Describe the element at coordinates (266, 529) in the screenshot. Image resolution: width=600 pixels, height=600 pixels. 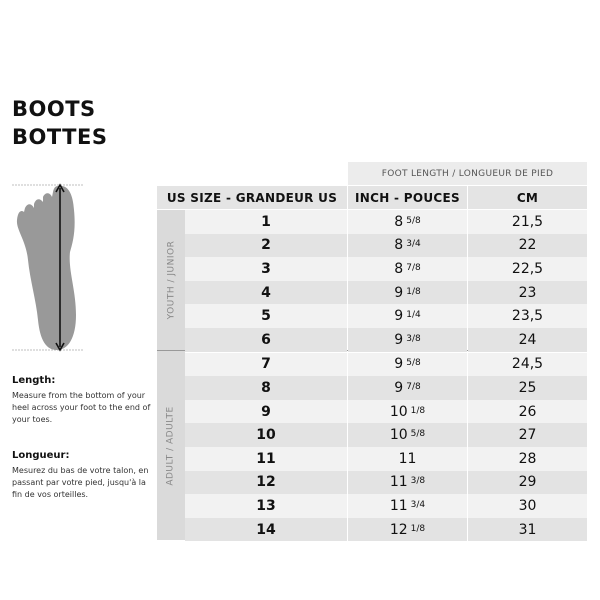
I see `us-size-cell: 14` at that location.